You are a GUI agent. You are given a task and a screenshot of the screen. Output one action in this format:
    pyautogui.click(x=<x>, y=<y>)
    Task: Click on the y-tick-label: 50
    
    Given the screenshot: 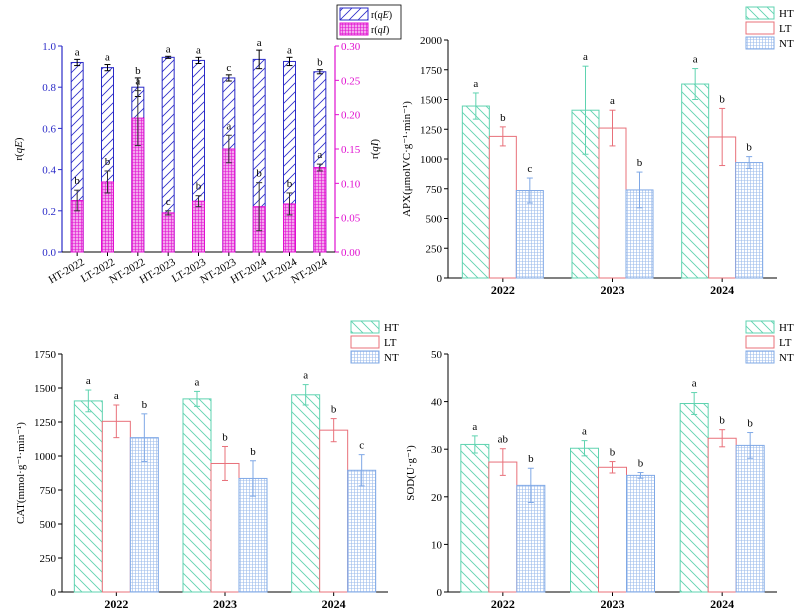 What is the action you would take?
    pyautogui.click(x=437, y=355)
    